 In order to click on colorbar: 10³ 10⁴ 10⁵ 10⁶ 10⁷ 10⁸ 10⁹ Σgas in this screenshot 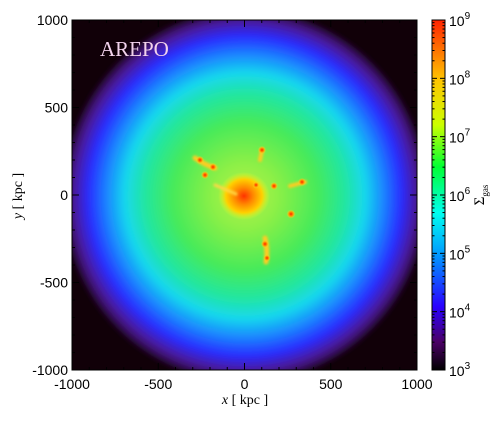, I will do `click(460, 195)`.